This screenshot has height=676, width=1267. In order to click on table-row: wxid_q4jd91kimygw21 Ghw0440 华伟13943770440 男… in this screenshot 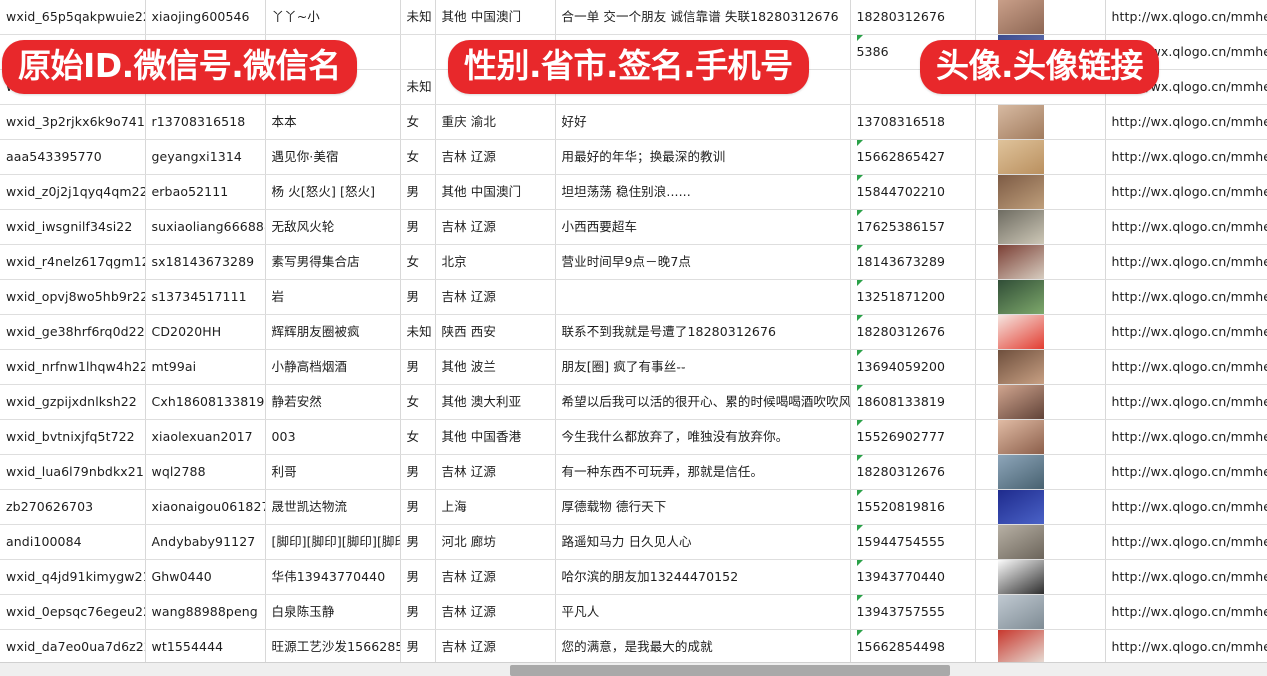, I will do `click(633, 577)`.